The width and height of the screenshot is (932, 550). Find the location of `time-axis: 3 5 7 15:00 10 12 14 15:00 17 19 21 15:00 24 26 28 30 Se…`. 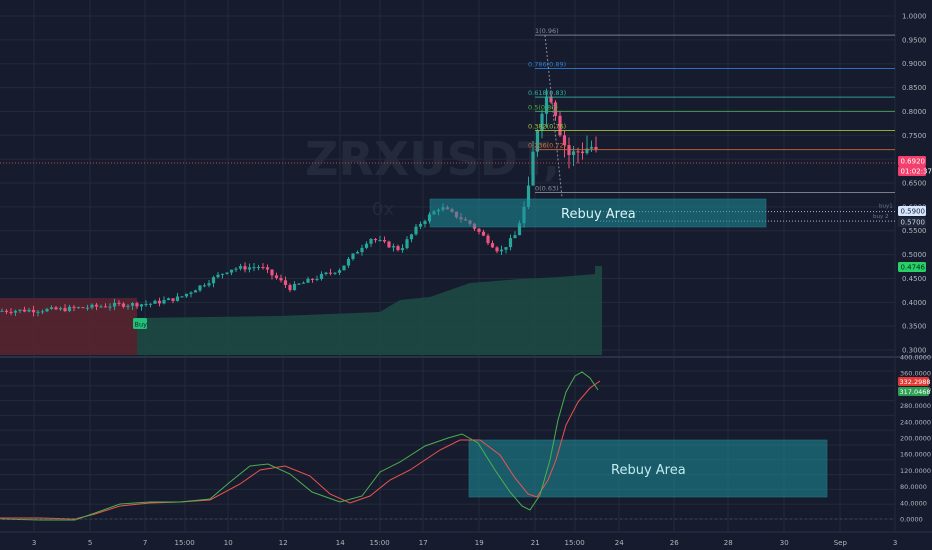

time-axis: 3 5 7 15:00 10 12 14 15:00 17 19 21 15:00 24 26 28 30 Se… is located at coordinates (464, 543).